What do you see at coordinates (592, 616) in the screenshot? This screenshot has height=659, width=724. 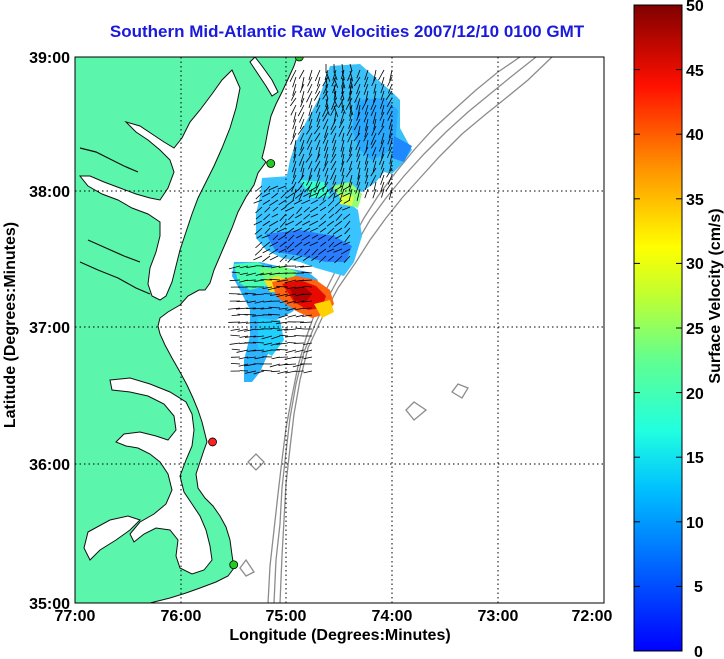 I see `x-tick-label: 72:00` at bounding box center [592, 616].